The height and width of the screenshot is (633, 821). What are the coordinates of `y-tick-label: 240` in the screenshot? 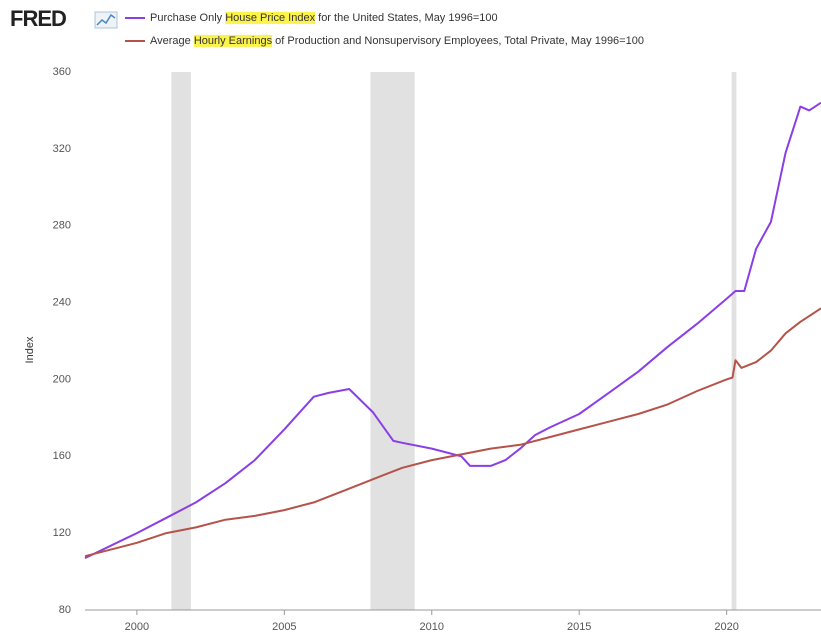 It's located at (62, 302).